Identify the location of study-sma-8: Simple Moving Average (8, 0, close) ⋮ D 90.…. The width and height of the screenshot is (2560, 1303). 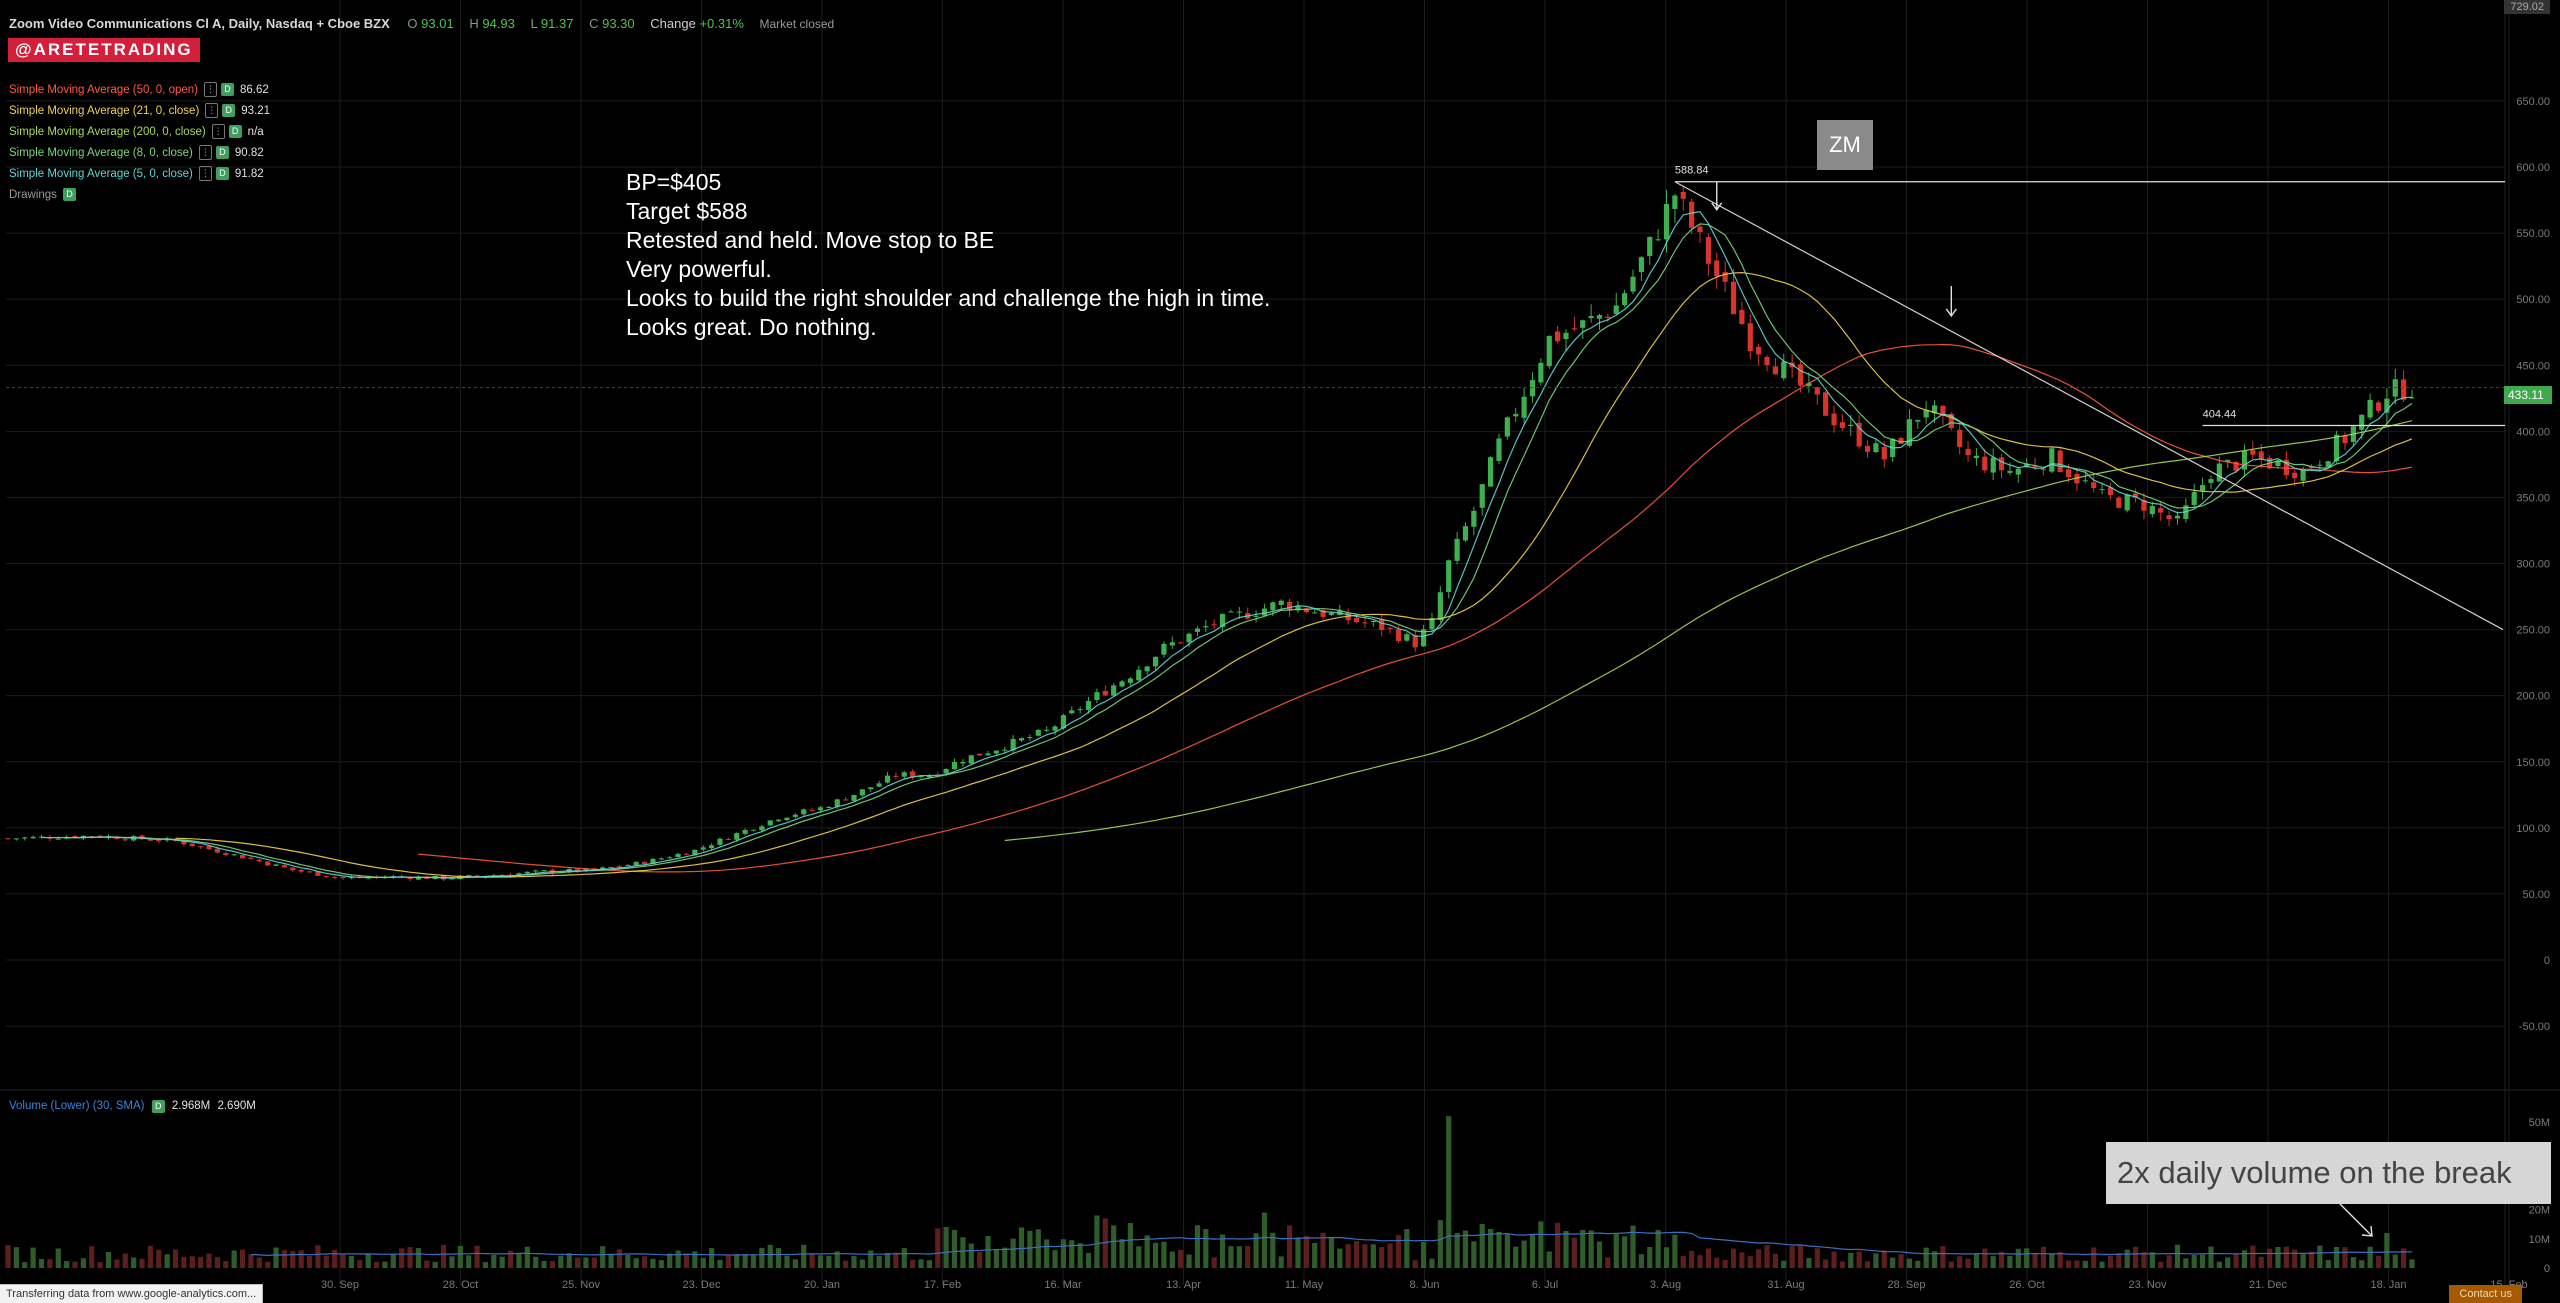
(139, 153).